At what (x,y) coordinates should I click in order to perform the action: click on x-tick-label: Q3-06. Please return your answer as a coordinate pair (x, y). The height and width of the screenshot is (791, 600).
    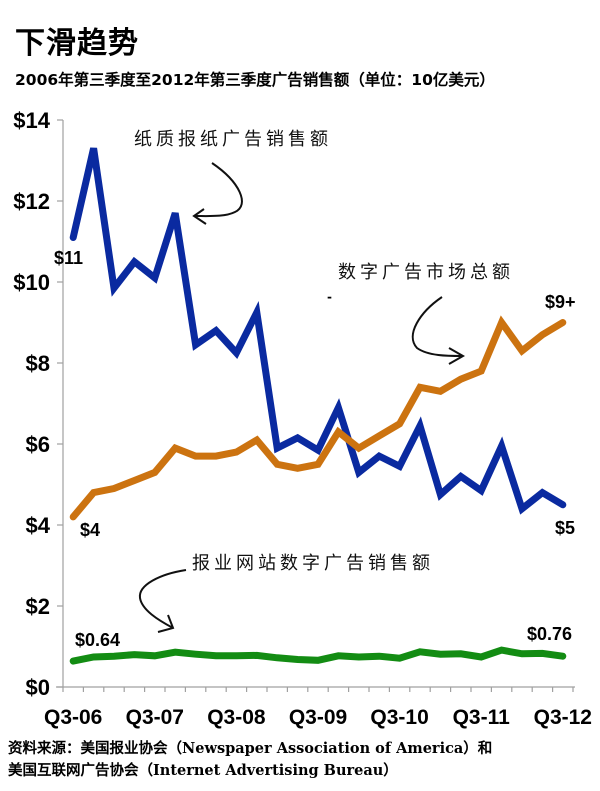
    Looking at the image, I should click on (73, 717).